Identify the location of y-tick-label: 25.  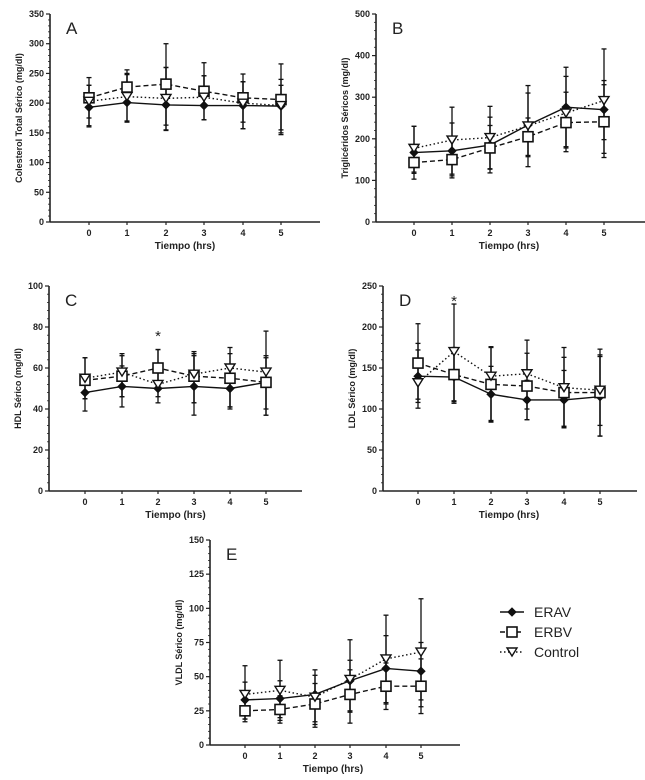
(199, 711).